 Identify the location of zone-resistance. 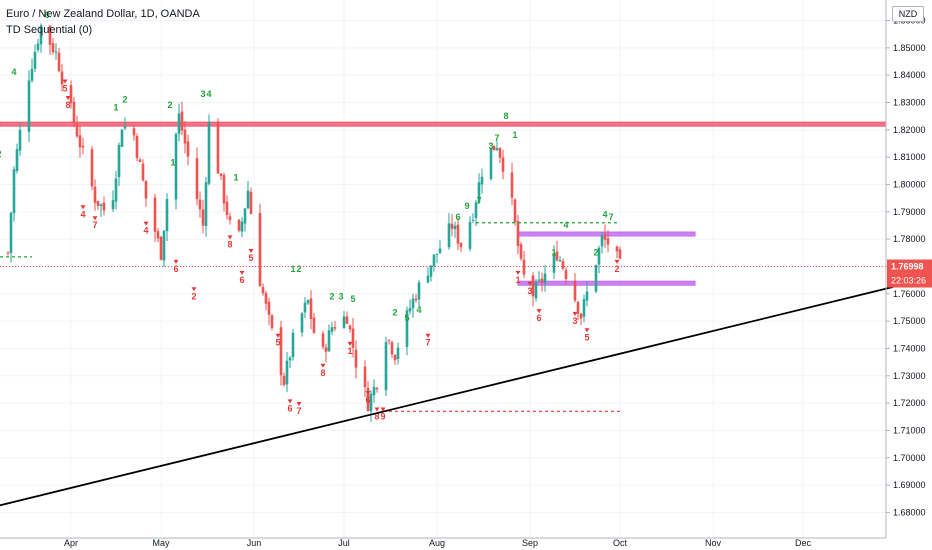
(443, 124).